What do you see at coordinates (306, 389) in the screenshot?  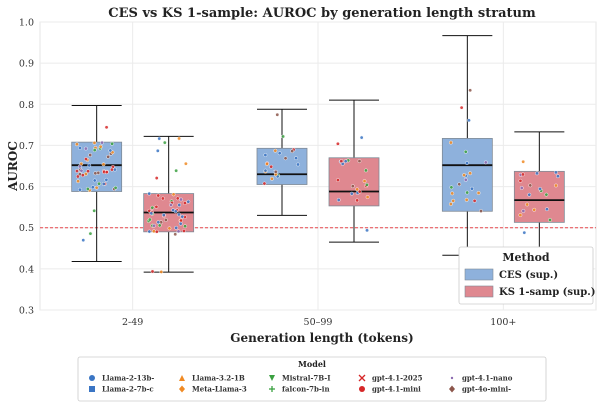 I see `model-legend-label: falcon-7b-in` at bounding box center [306, 389].